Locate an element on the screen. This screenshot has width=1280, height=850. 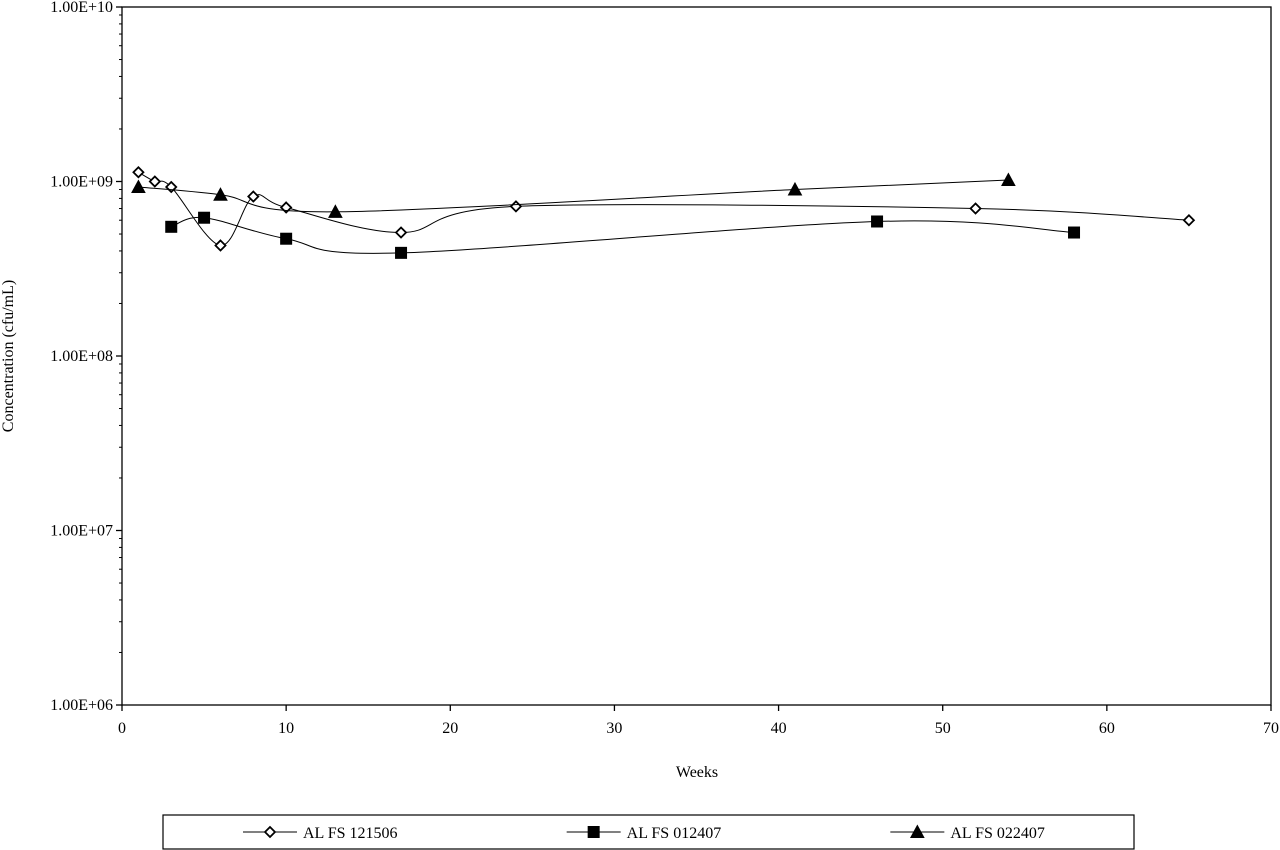
y-axis-title: Concentration (cfu/mL) is located at coordinates (8, 356).